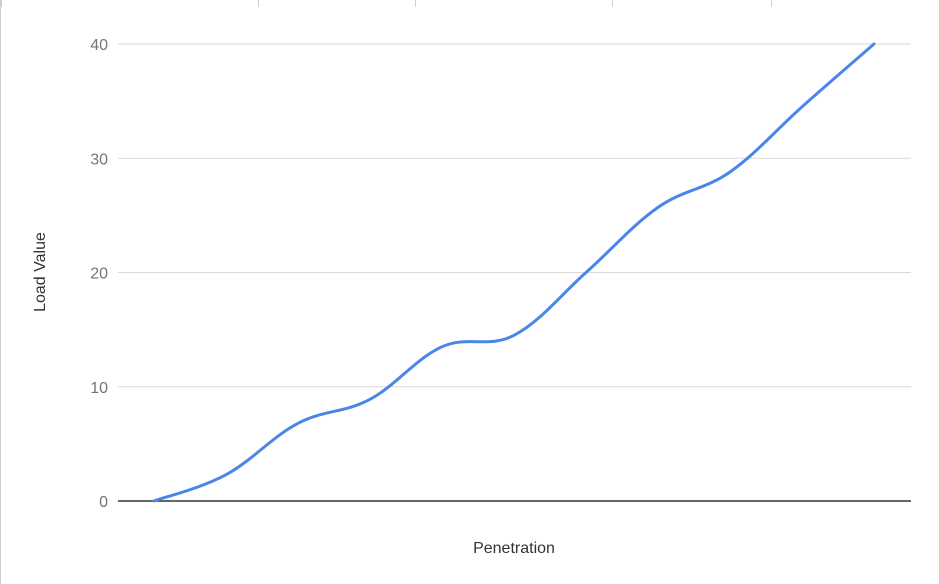  Describe the element at coordinates (103, 502) in the screenshot. I see `y-tick-label: 0` at that location.